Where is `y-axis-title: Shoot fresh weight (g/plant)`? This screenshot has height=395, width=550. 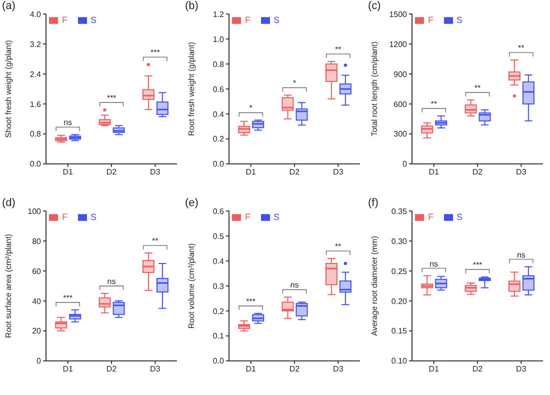 y-axis-title: Shoot fresh weight (g/plant) is located at coordinates (8, 89).